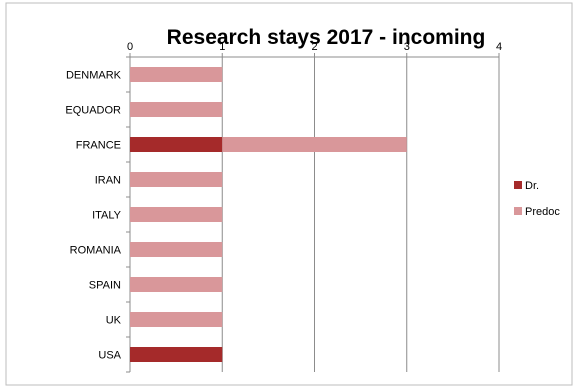 The image size is (579, 390). What do you see at coordinates (176, 214) in the screenshot?
I see `bar-predoc-italy` at bounding box center [176, 214].